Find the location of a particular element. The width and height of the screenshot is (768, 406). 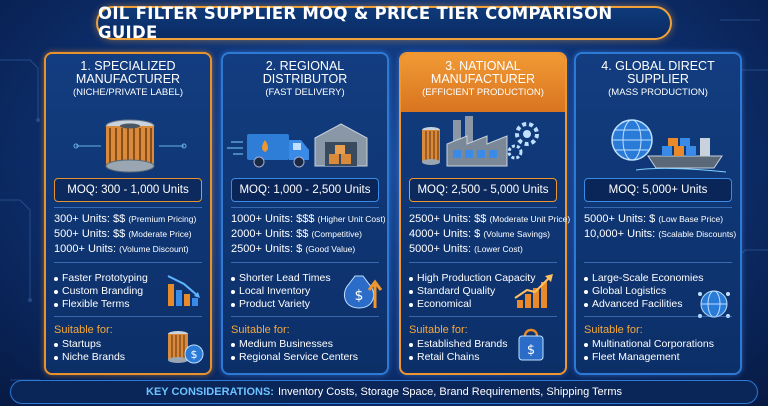

suitable-list: Established Brands Retail Chains is located at coordinates (458, 351).